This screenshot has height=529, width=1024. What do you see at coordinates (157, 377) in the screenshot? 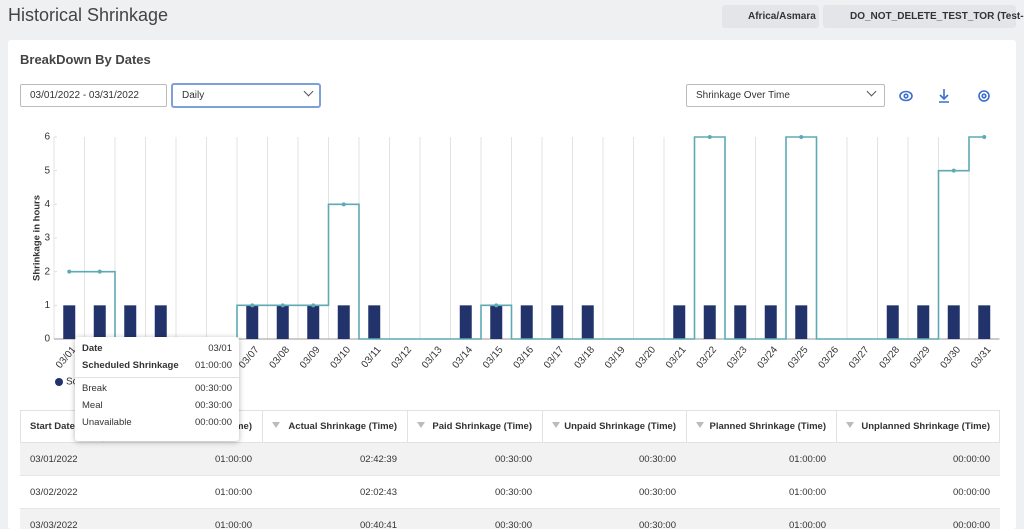
I see `tooltip-separator` at bounding box center [157, 377].